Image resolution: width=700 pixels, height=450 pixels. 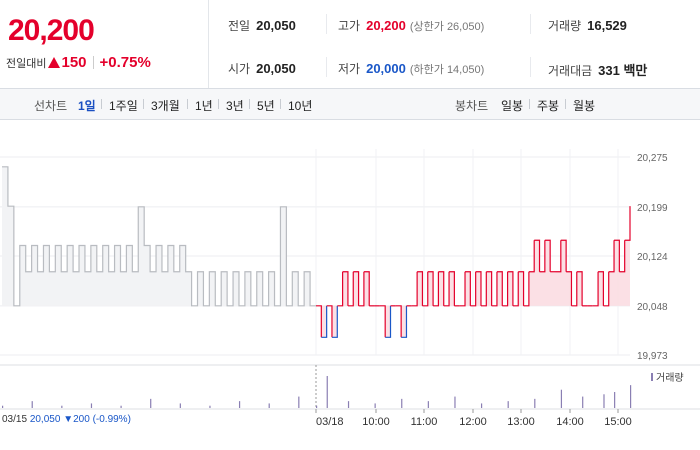 I want to click on amount-value: 331 백만, so click(x=623, y=70).